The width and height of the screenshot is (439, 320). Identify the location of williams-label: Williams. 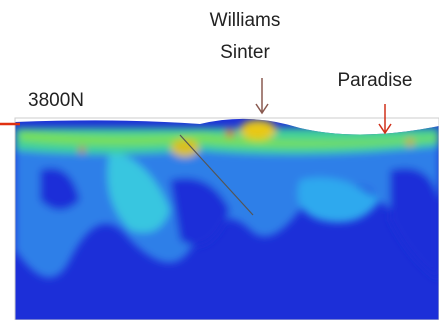
(245, 20).